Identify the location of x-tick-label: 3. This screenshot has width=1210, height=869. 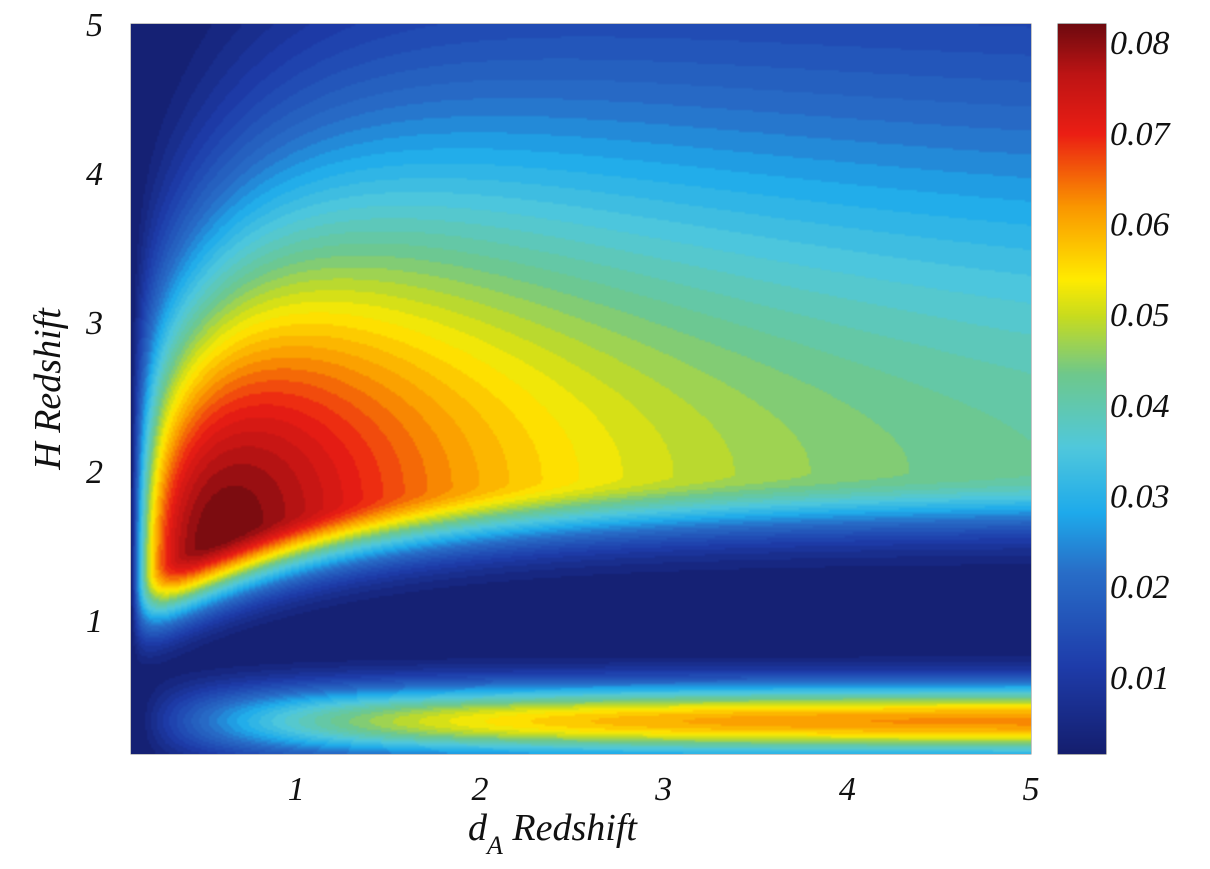
(663, 789).